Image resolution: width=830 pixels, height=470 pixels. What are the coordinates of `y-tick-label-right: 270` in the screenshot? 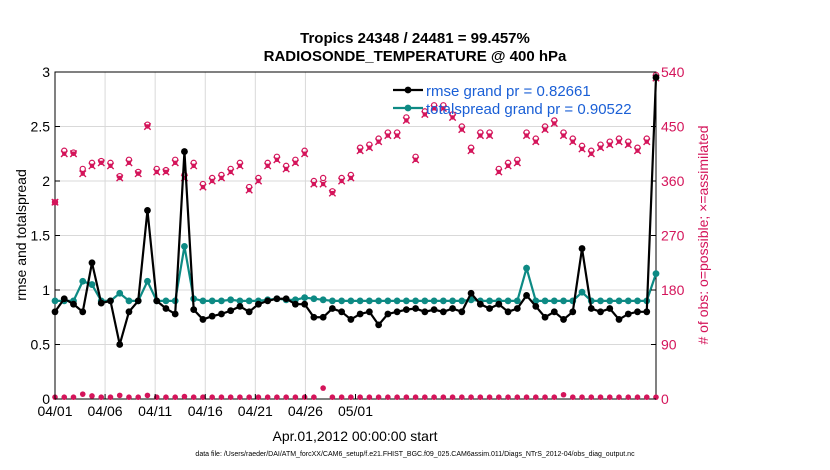 It's located at (673, 236).